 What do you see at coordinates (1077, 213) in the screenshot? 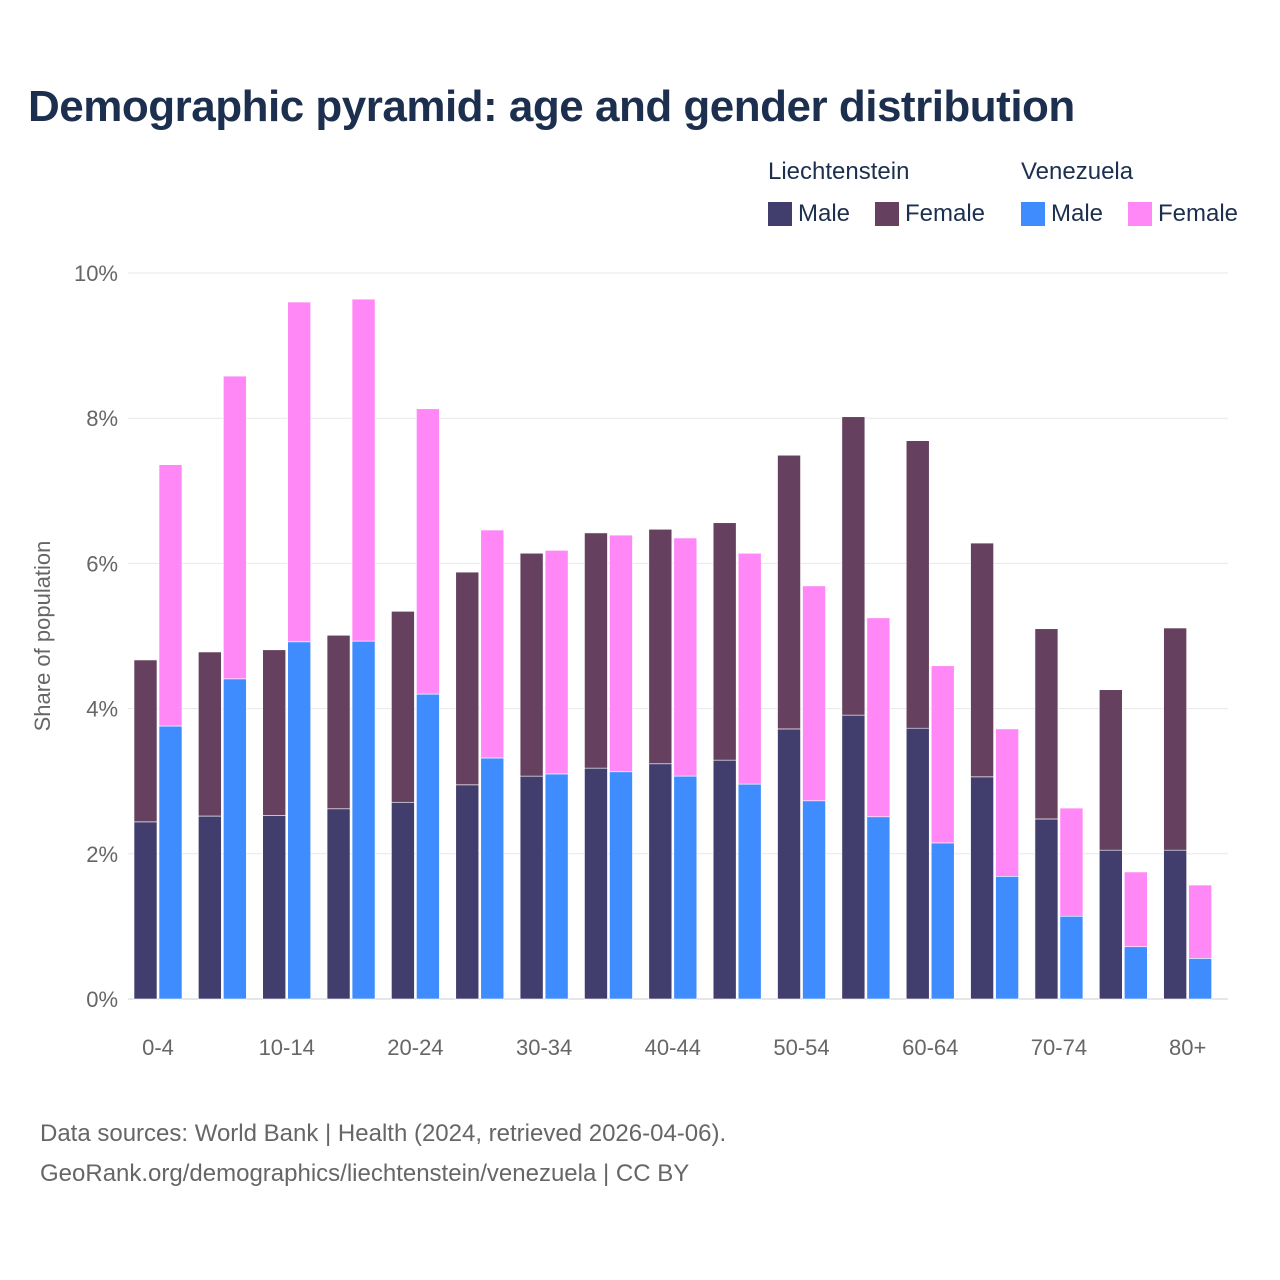
I see `legend-label: Male` at bounding box center [1077, 213].